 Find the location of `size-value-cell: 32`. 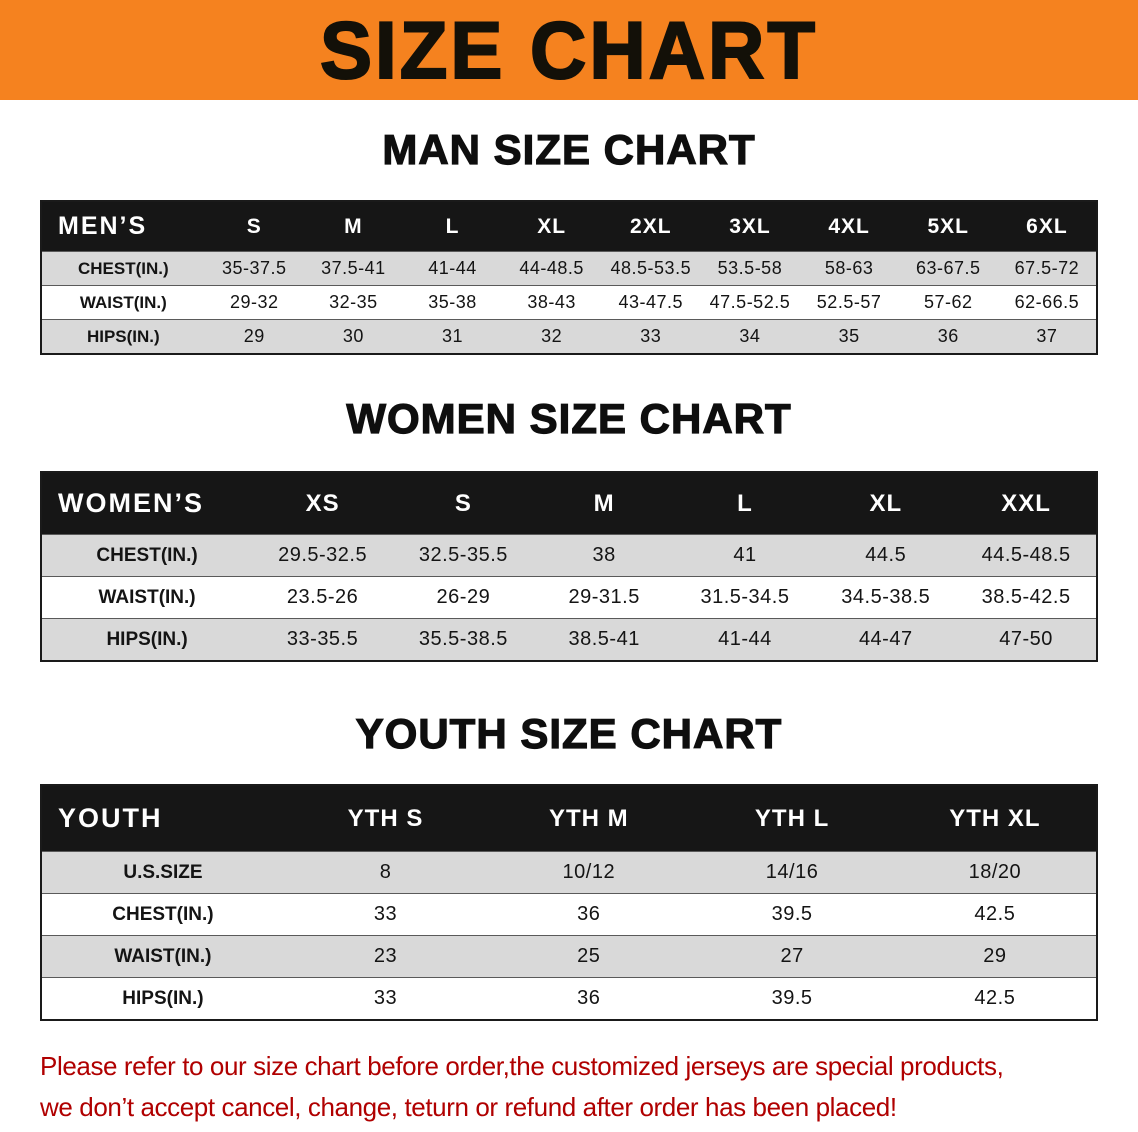

size-value-cell: 32 is located at coordinates (552, 336).